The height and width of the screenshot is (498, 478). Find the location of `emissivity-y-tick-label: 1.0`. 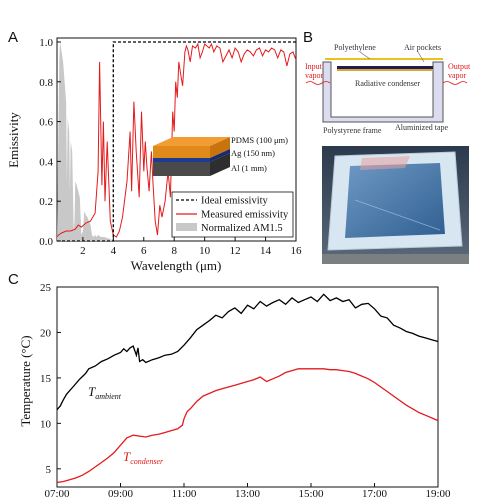

emissivity-y-tick-label: 1.0 is located at coordinates (46, 43).